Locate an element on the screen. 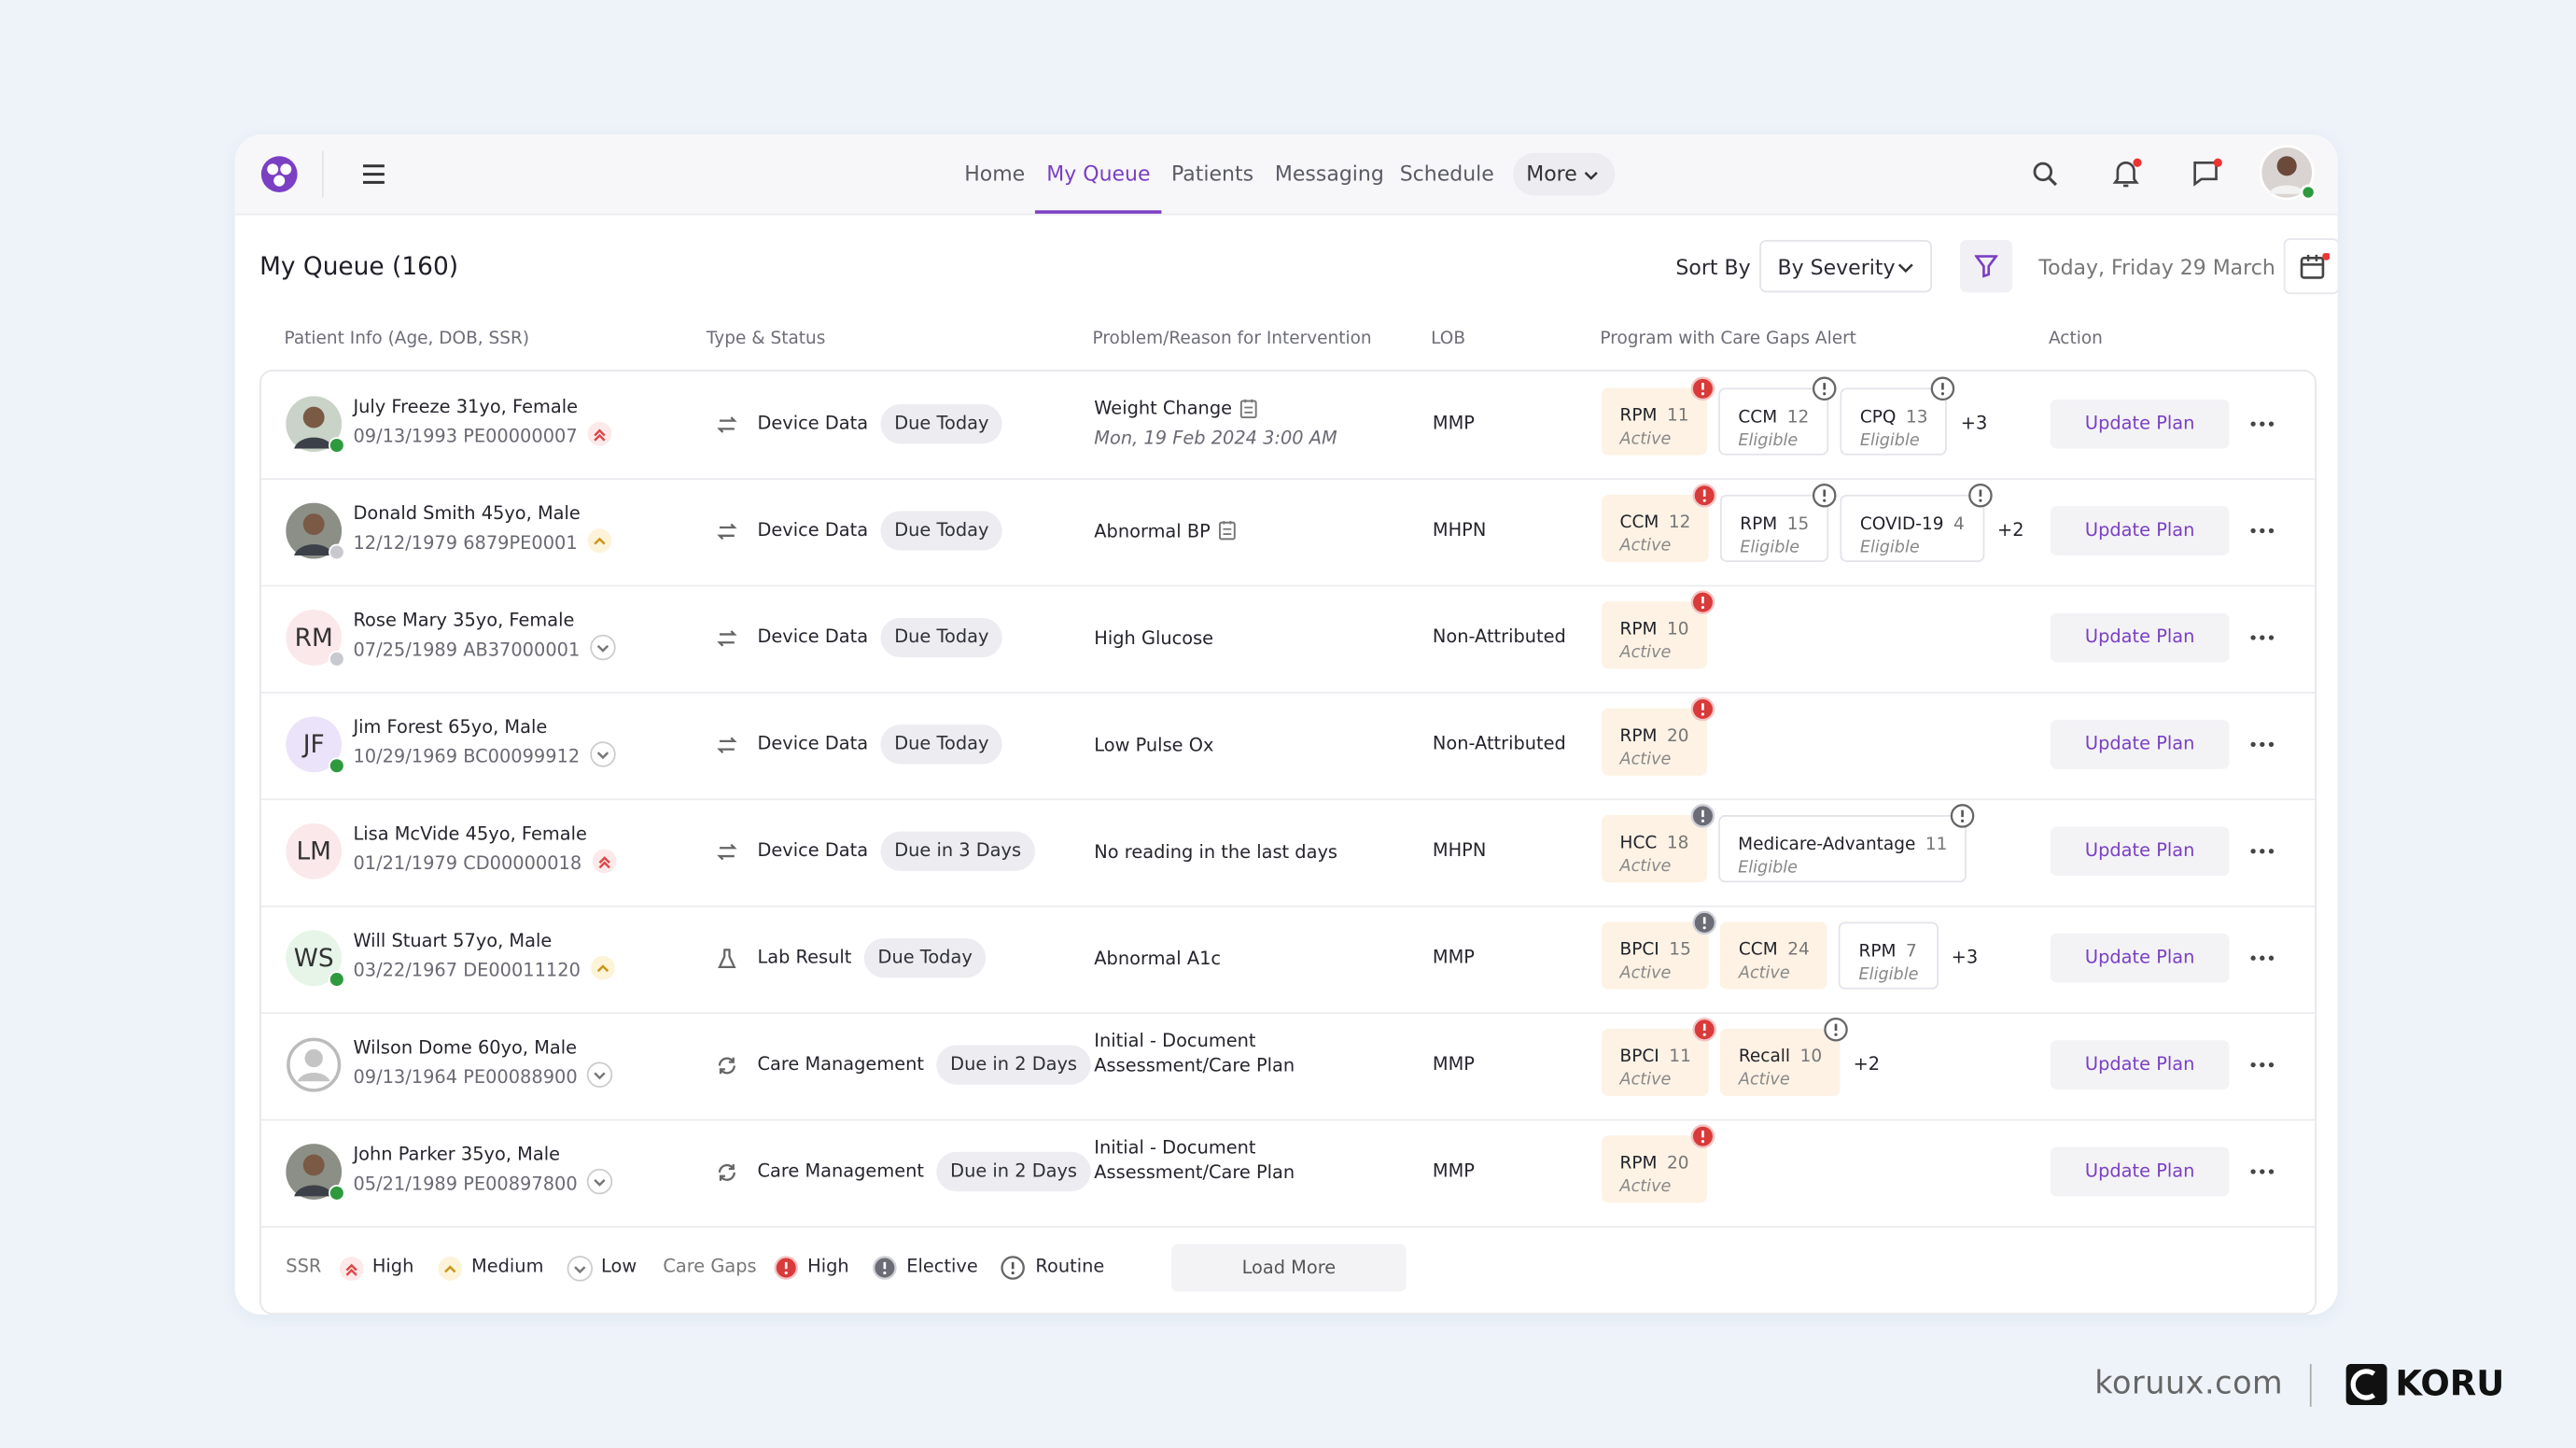 The image size is (2576, 1448). logo is located at coordinates (279, 174).